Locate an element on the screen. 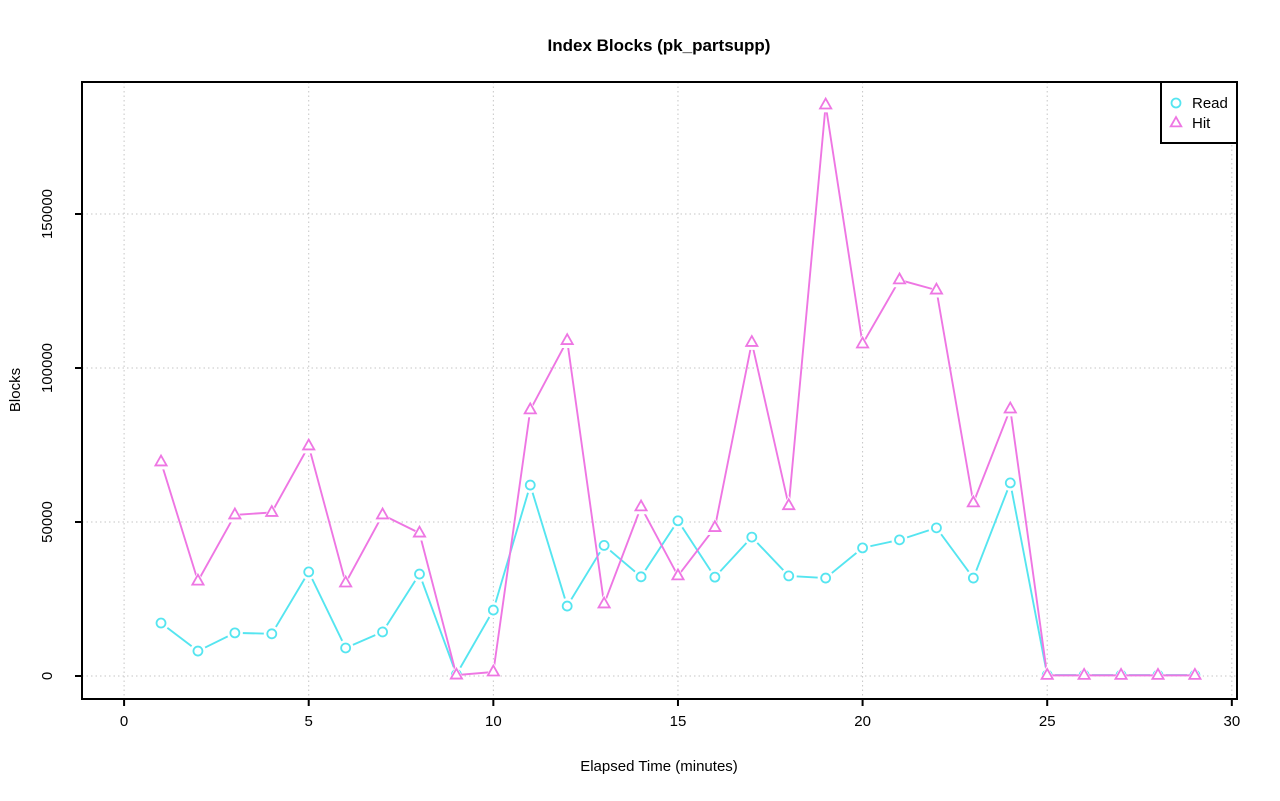  hit-marker-icon is located at coordinates (1176, 121).